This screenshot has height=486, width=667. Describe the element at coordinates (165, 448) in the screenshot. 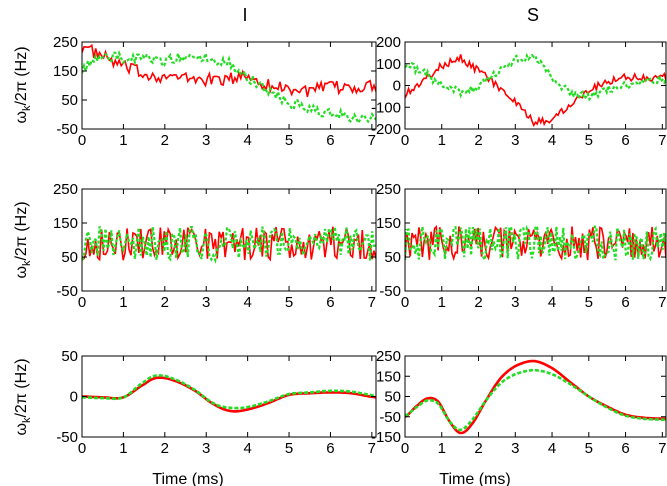

I see `row3-I-xtick-label: 2` at that location.